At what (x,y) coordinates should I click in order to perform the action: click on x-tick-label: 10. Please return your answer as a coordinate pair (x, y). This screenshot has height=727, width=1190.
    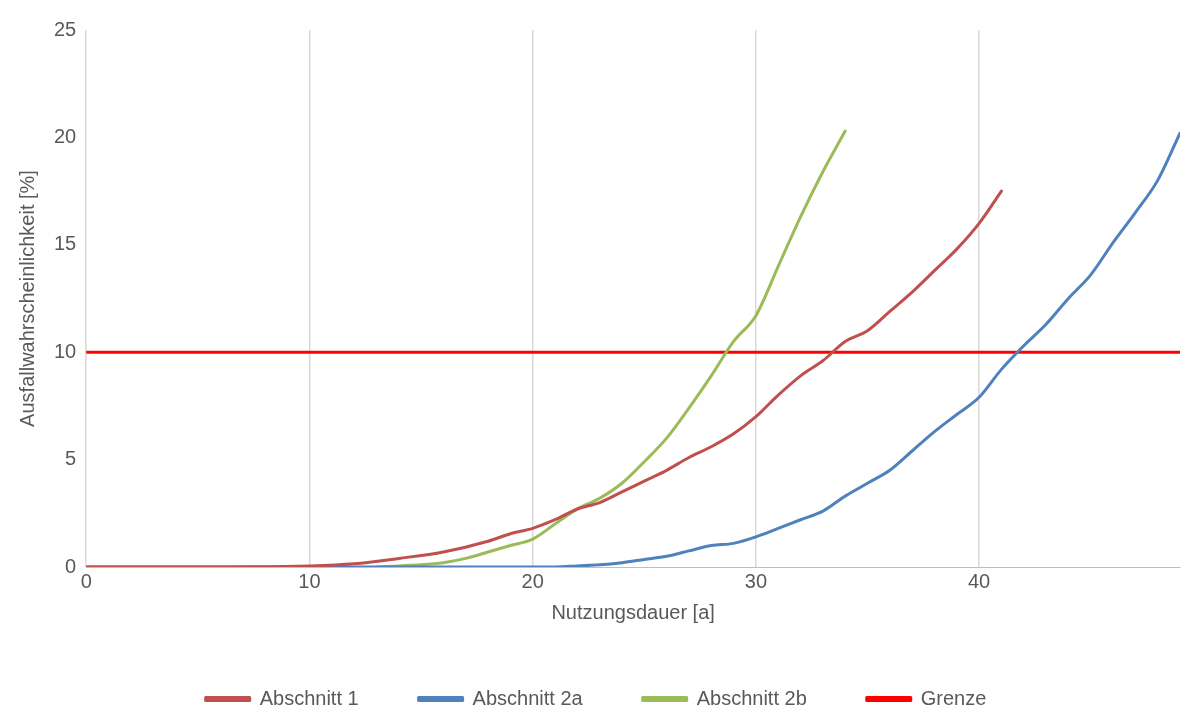
    Looking at the image, I should click on (309, 580).